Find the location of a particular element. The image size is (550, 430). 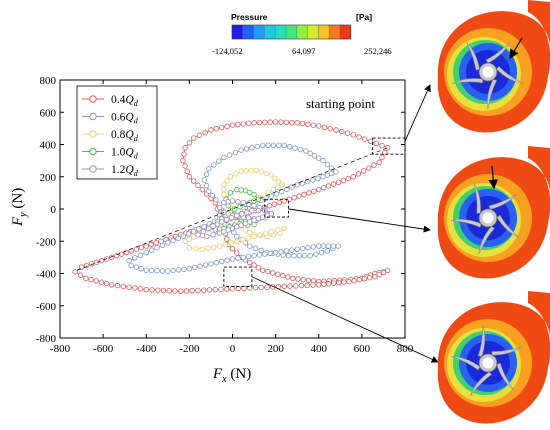

legend-value: 0.6 is located at coordinates (118, 118).